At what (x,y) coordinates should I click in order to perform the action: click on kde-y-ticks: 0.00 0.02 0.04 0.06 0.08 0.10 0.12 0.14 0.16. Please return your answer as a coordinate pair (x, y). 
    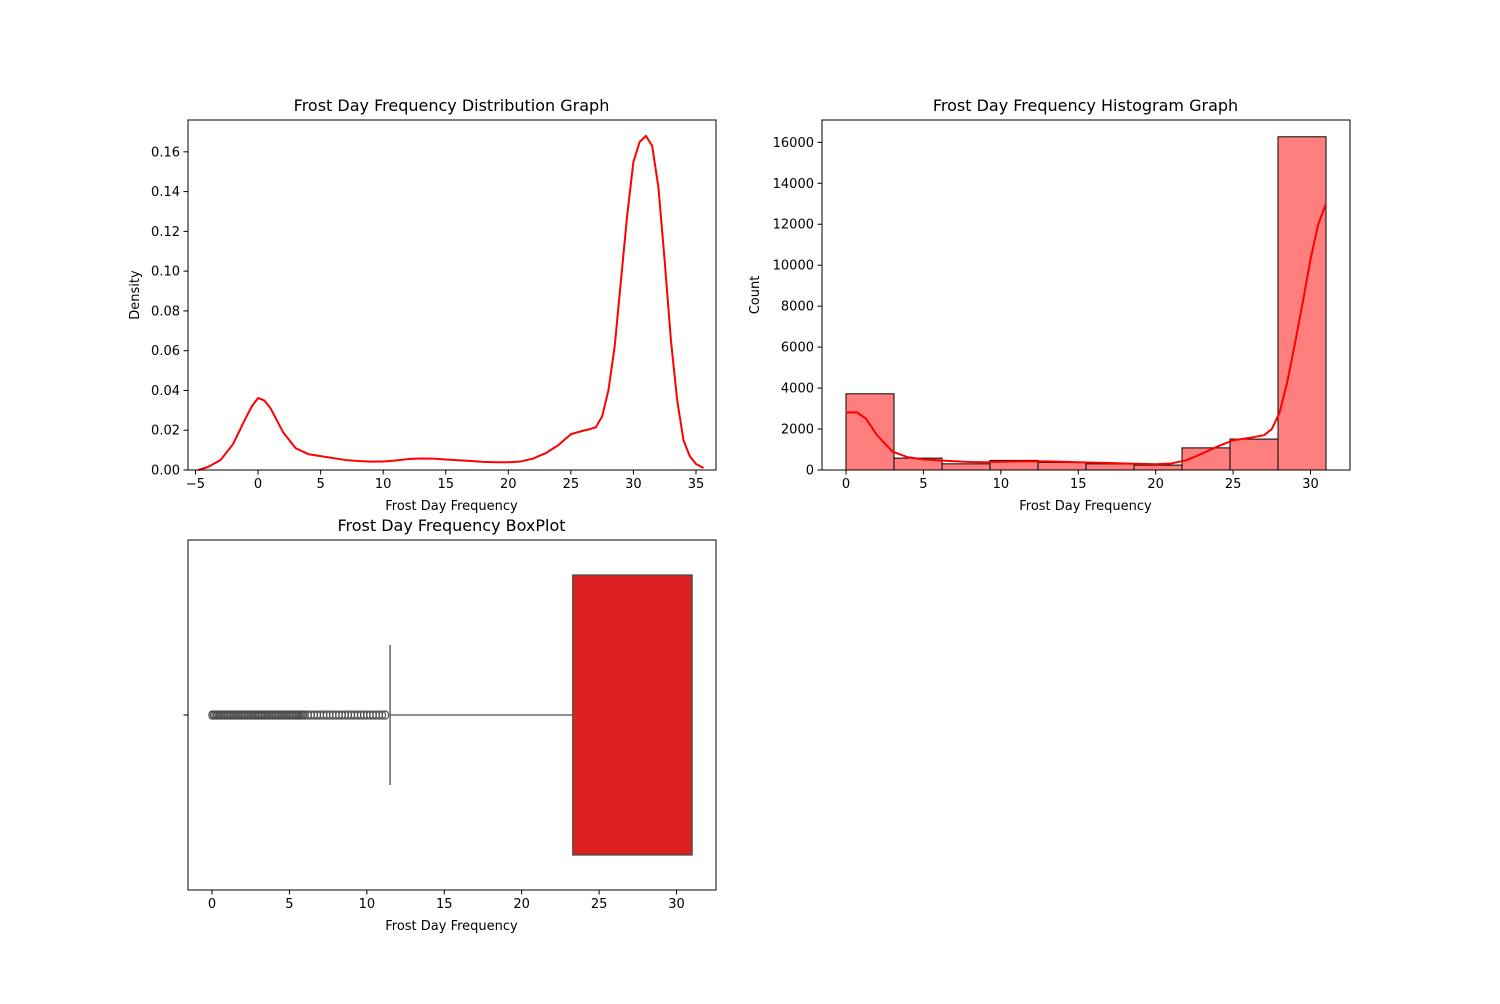
    Looking at the image, I should click on (169, 312).